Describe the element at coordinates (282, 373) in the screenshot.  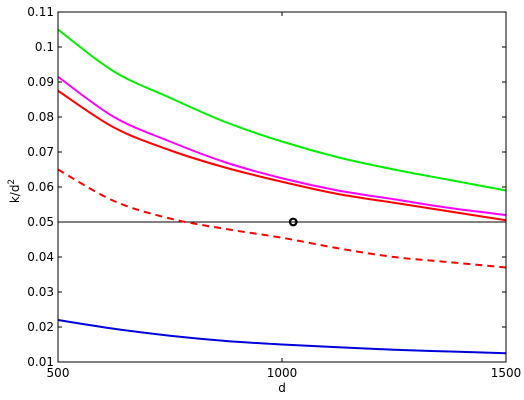
I see `x-tick-label: 1000` at that location.